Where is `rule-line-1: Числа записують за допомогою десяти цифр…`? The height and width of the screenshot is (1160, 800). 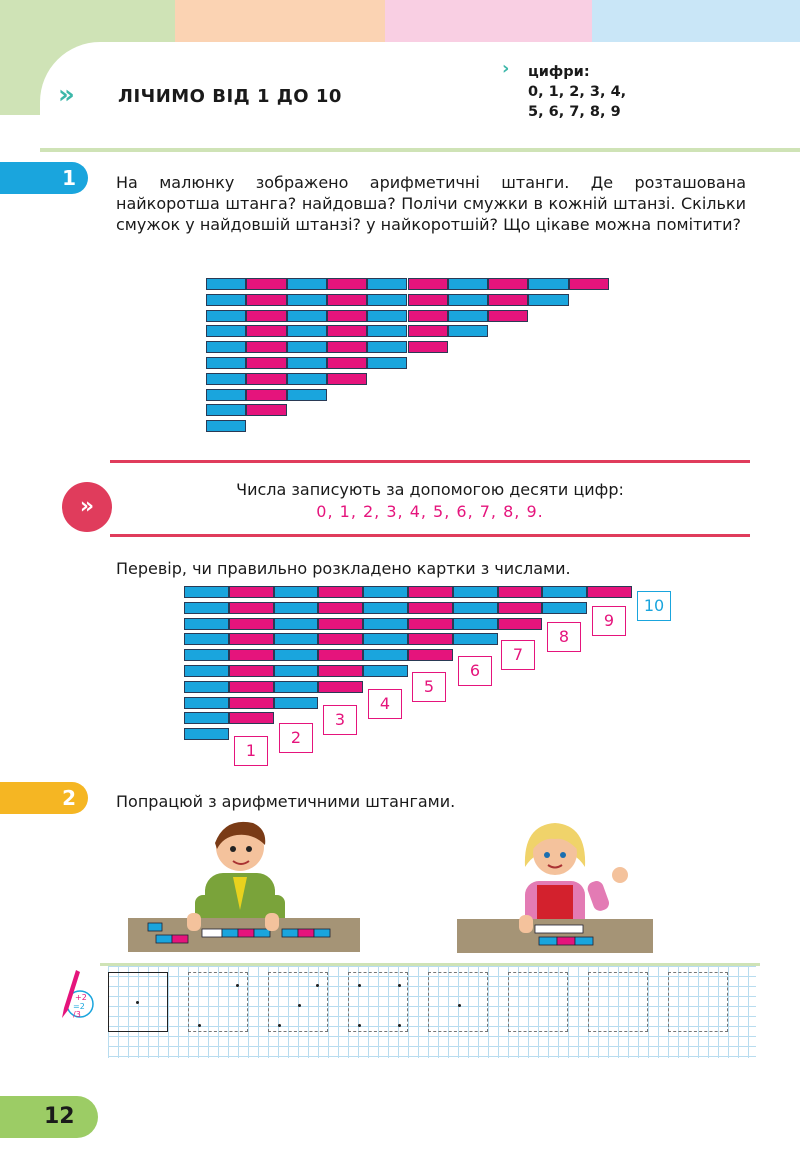 rule-line-1: Числа записують за допомогою десяти цифр… is located at coordinates (430, 489).